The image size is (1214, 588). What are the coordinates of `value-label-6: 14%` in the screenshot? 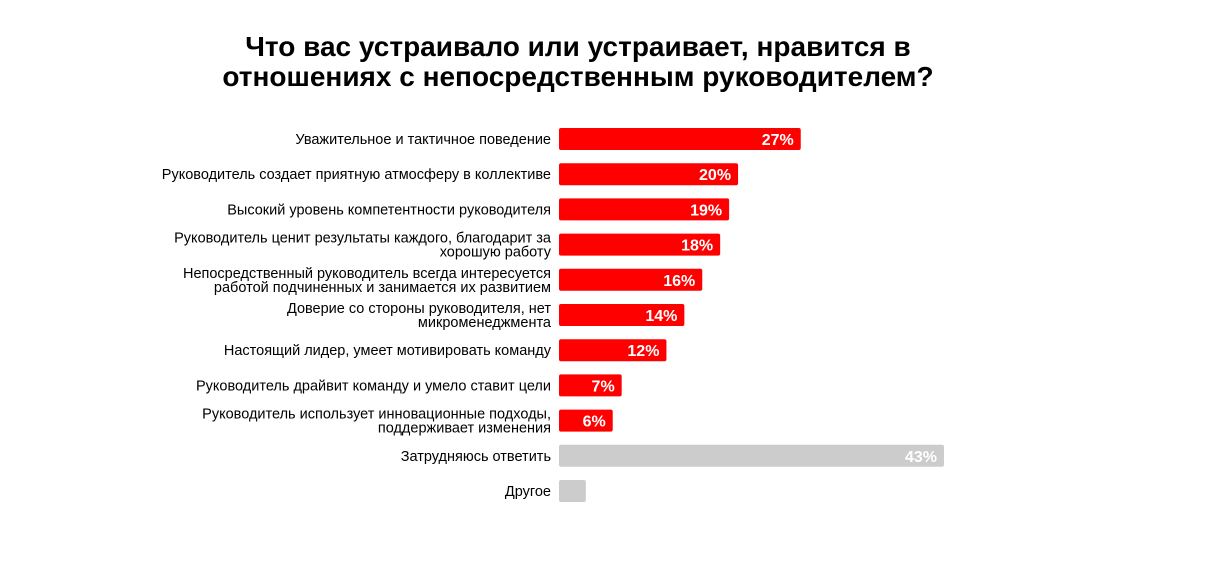 It's located at (661, 316).